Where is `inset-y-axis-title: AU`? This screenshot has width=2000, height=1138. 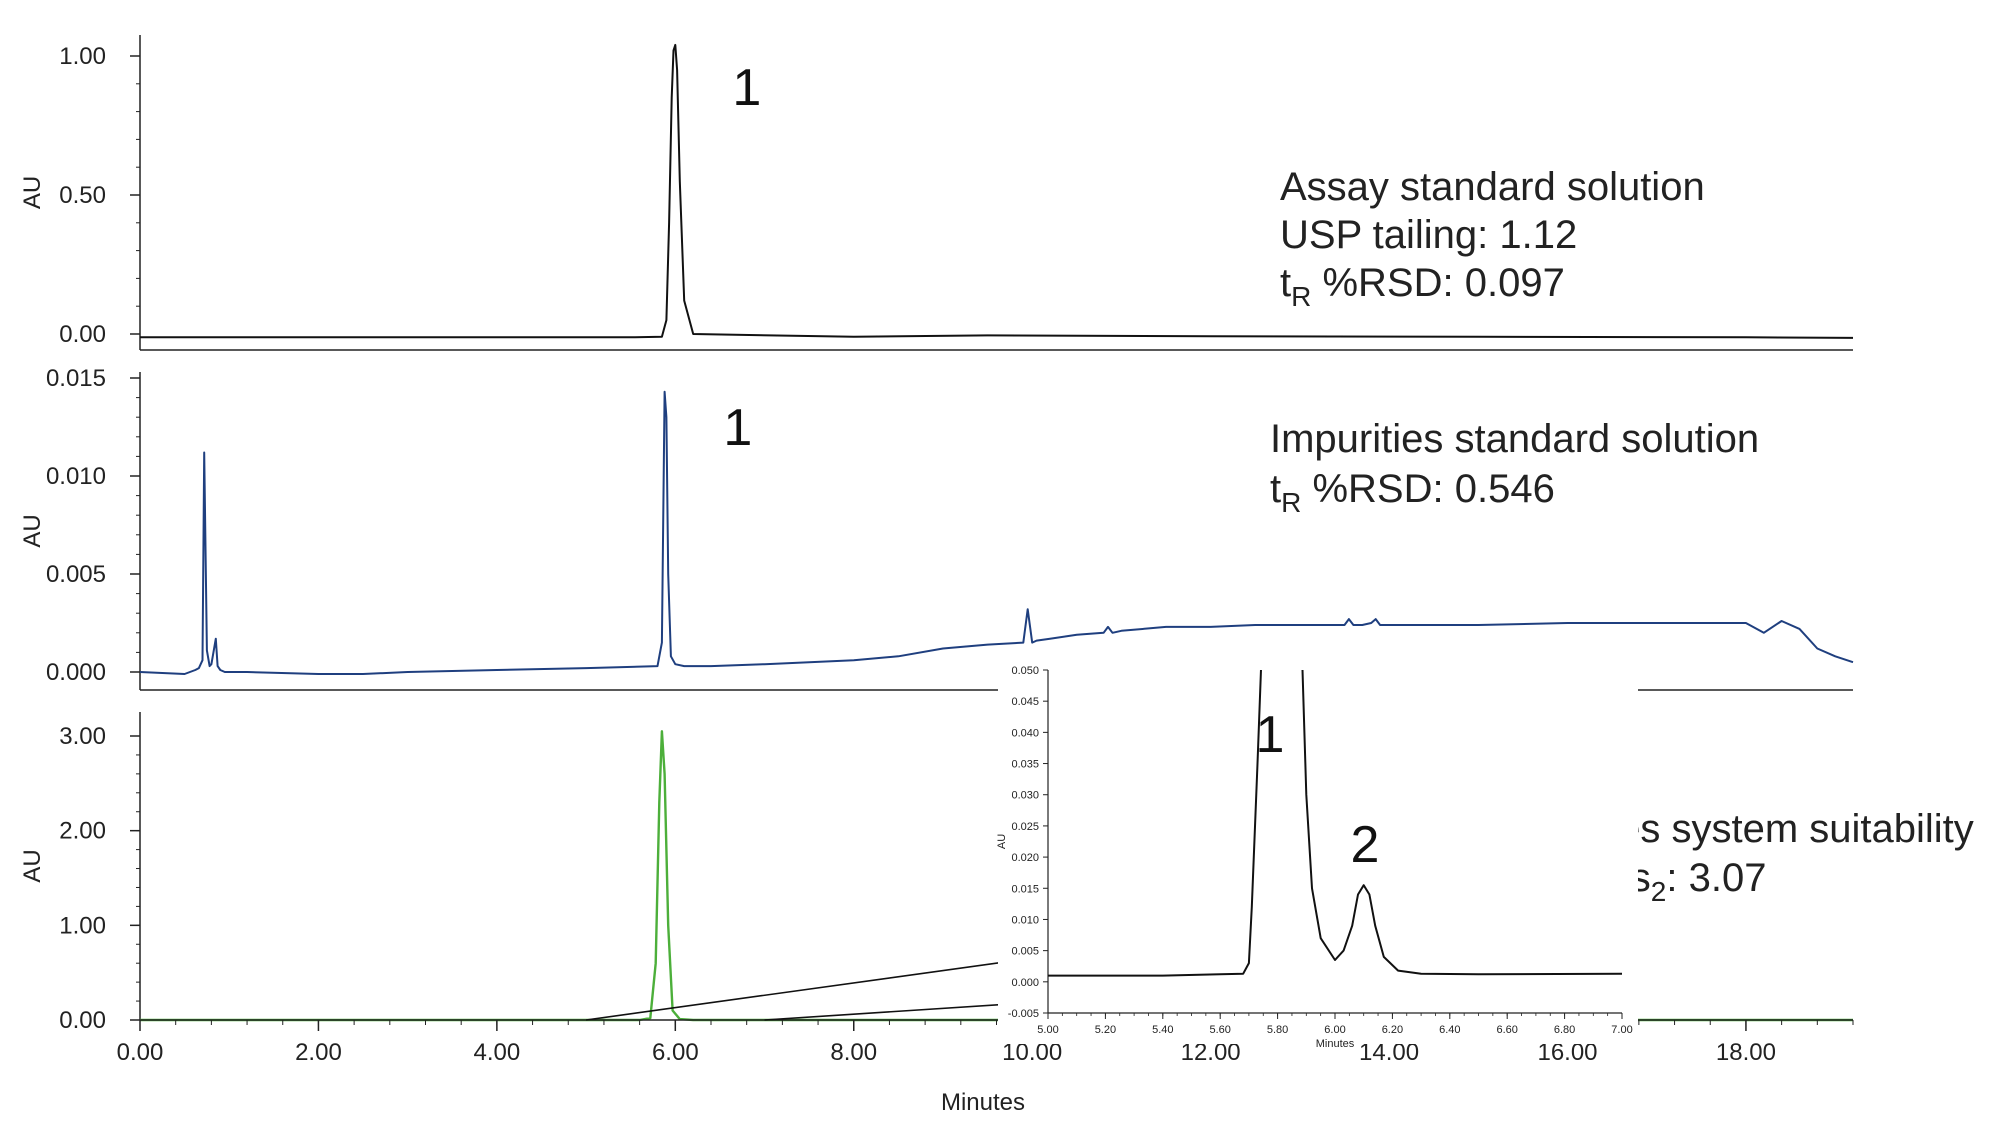
inset-y-axis-title: AU is located at coordinates (1002, 841).